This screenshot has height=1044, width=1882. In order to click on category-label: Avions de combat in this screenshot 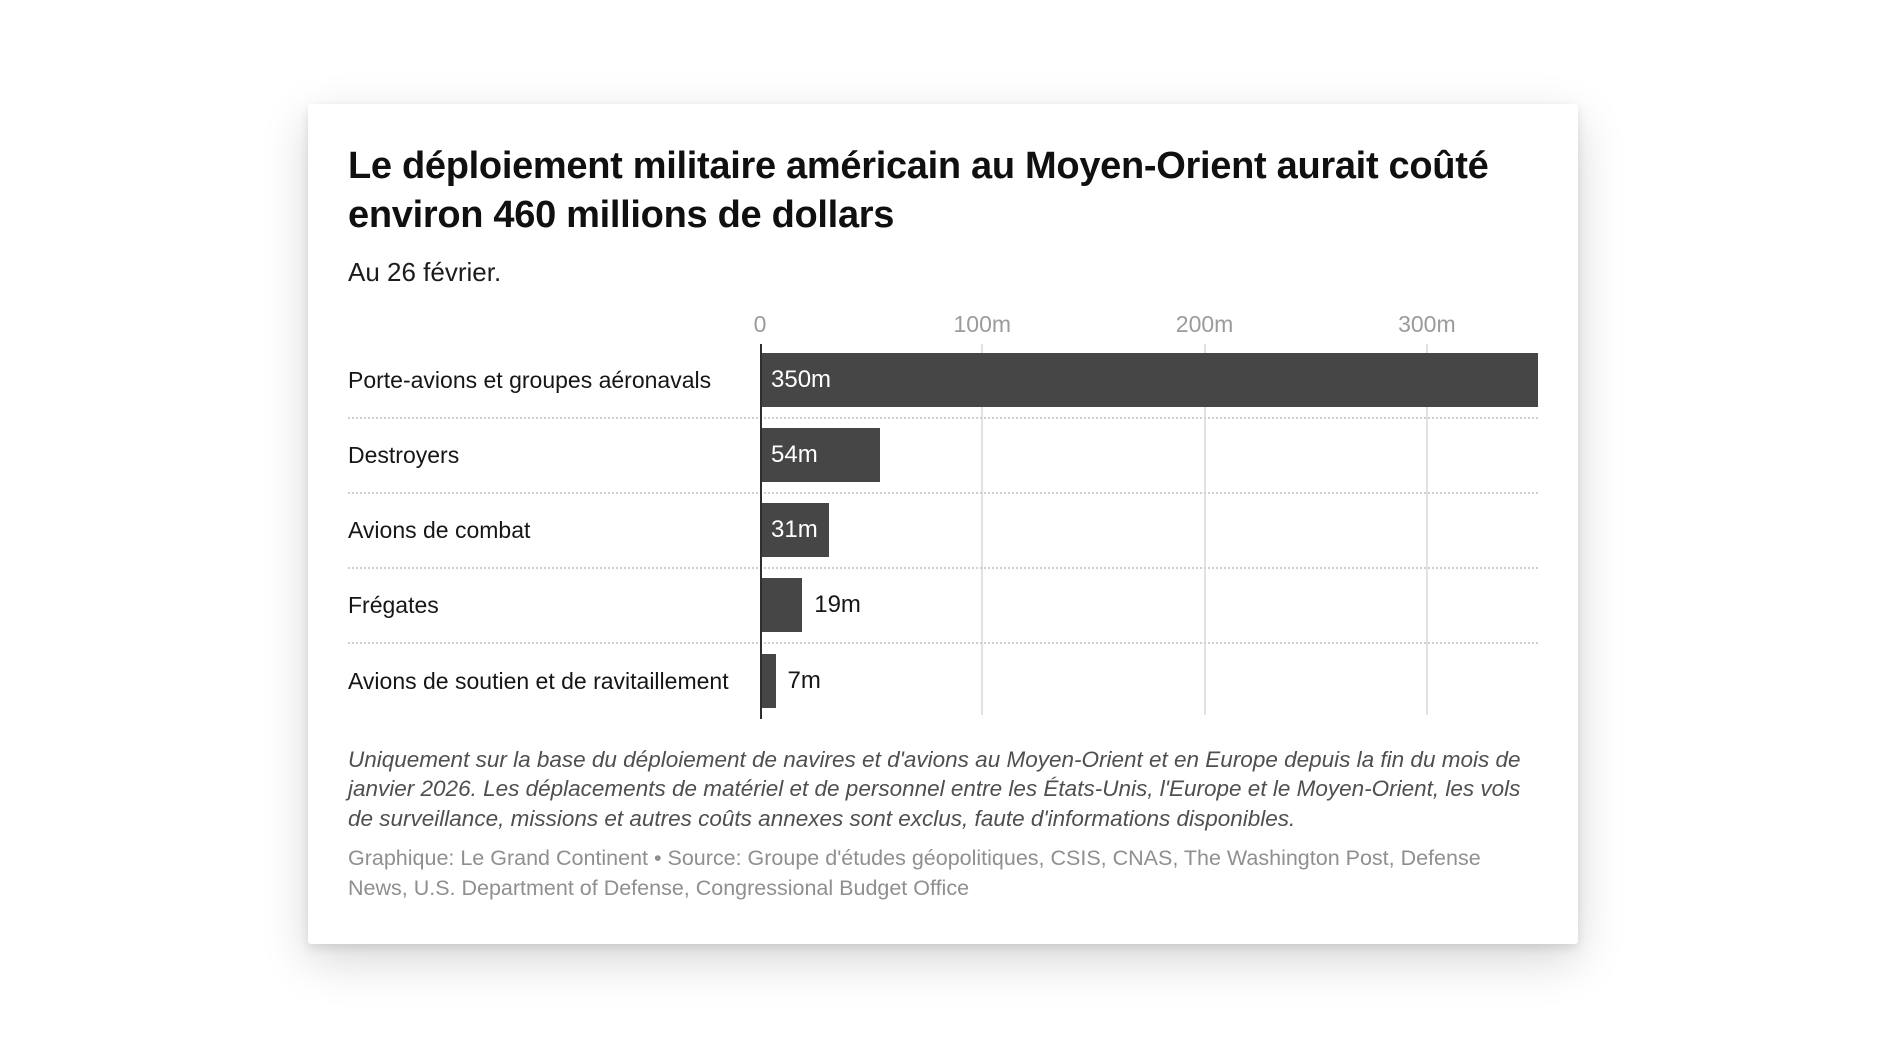, I will do `click(439, 529)`.